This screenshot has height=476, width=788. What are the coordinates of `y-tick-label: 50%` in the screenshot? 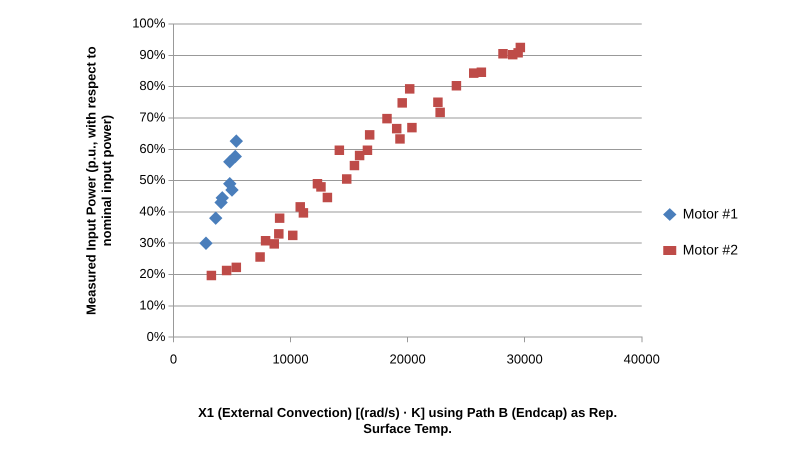 It's located at (152, 180).